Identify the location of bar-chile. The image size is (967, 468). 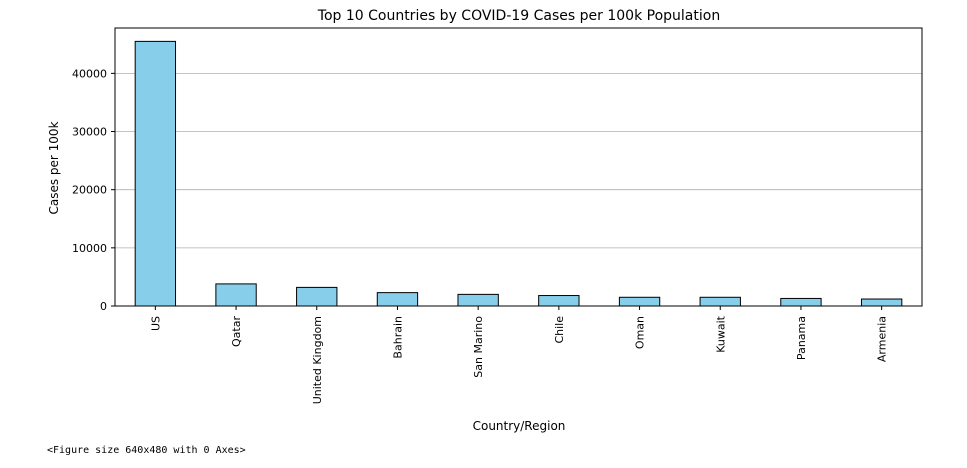
(559, 301).